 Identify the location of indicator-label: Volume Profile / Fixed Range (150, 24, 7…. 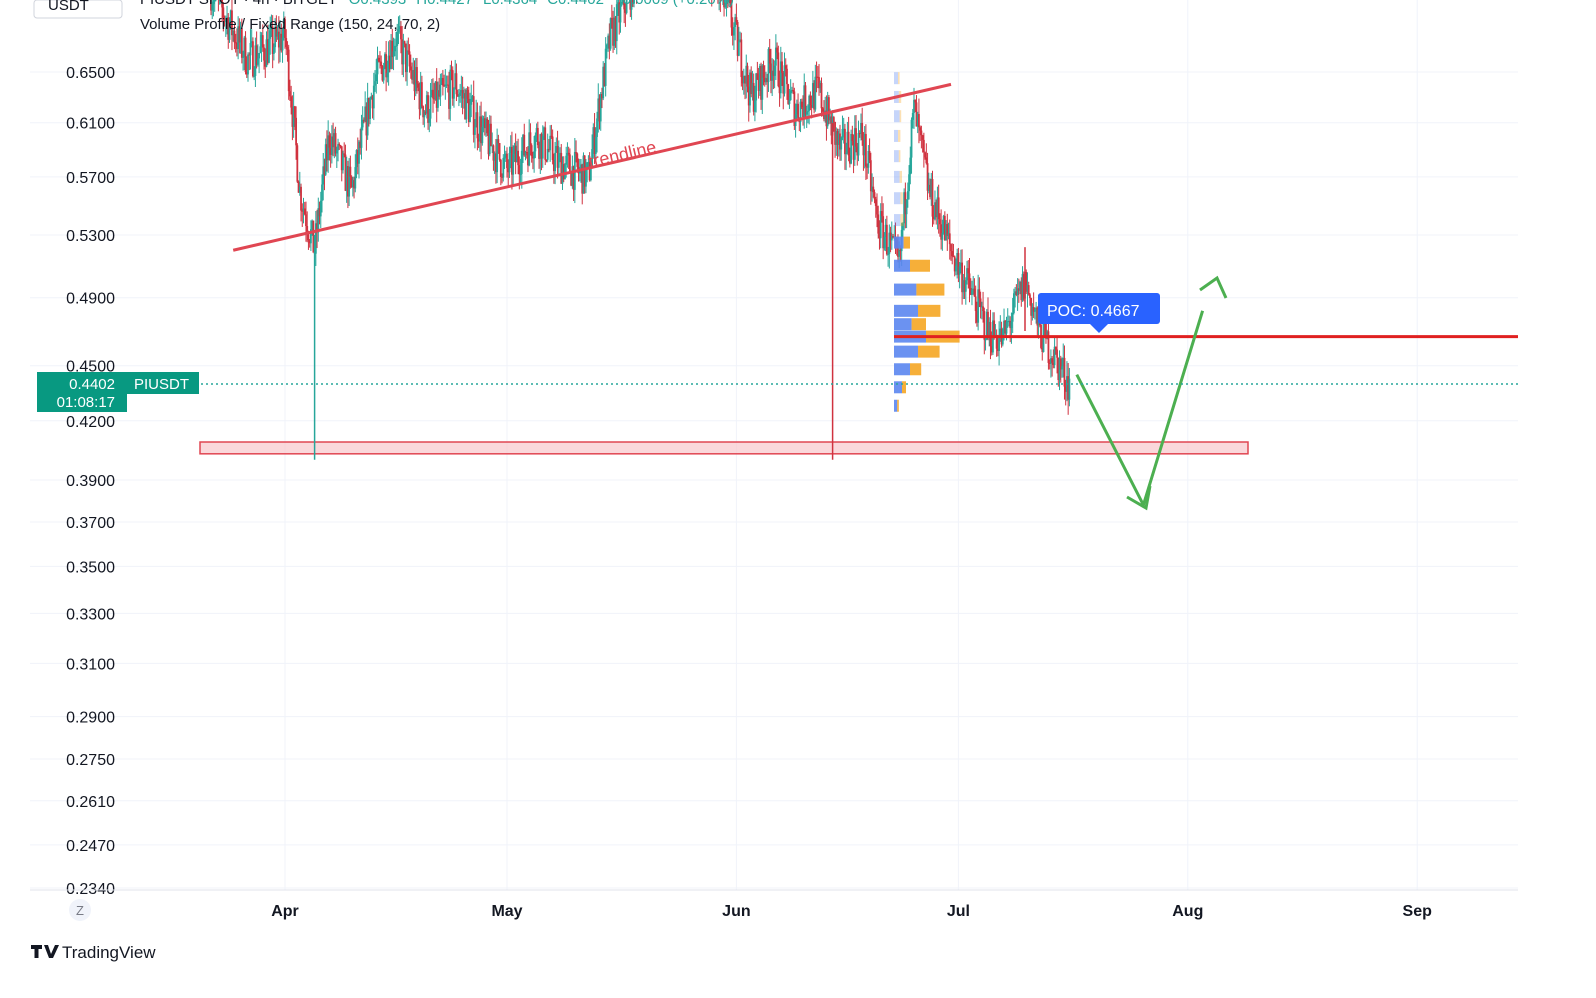
(290, 24).